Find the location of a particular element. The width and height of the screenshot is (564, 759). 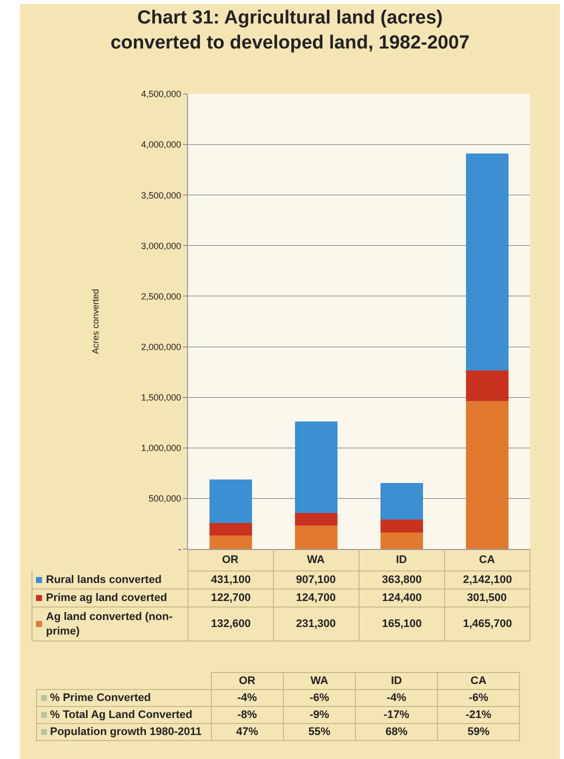

x-tick-label: ID is located at coordinates (402, 560).